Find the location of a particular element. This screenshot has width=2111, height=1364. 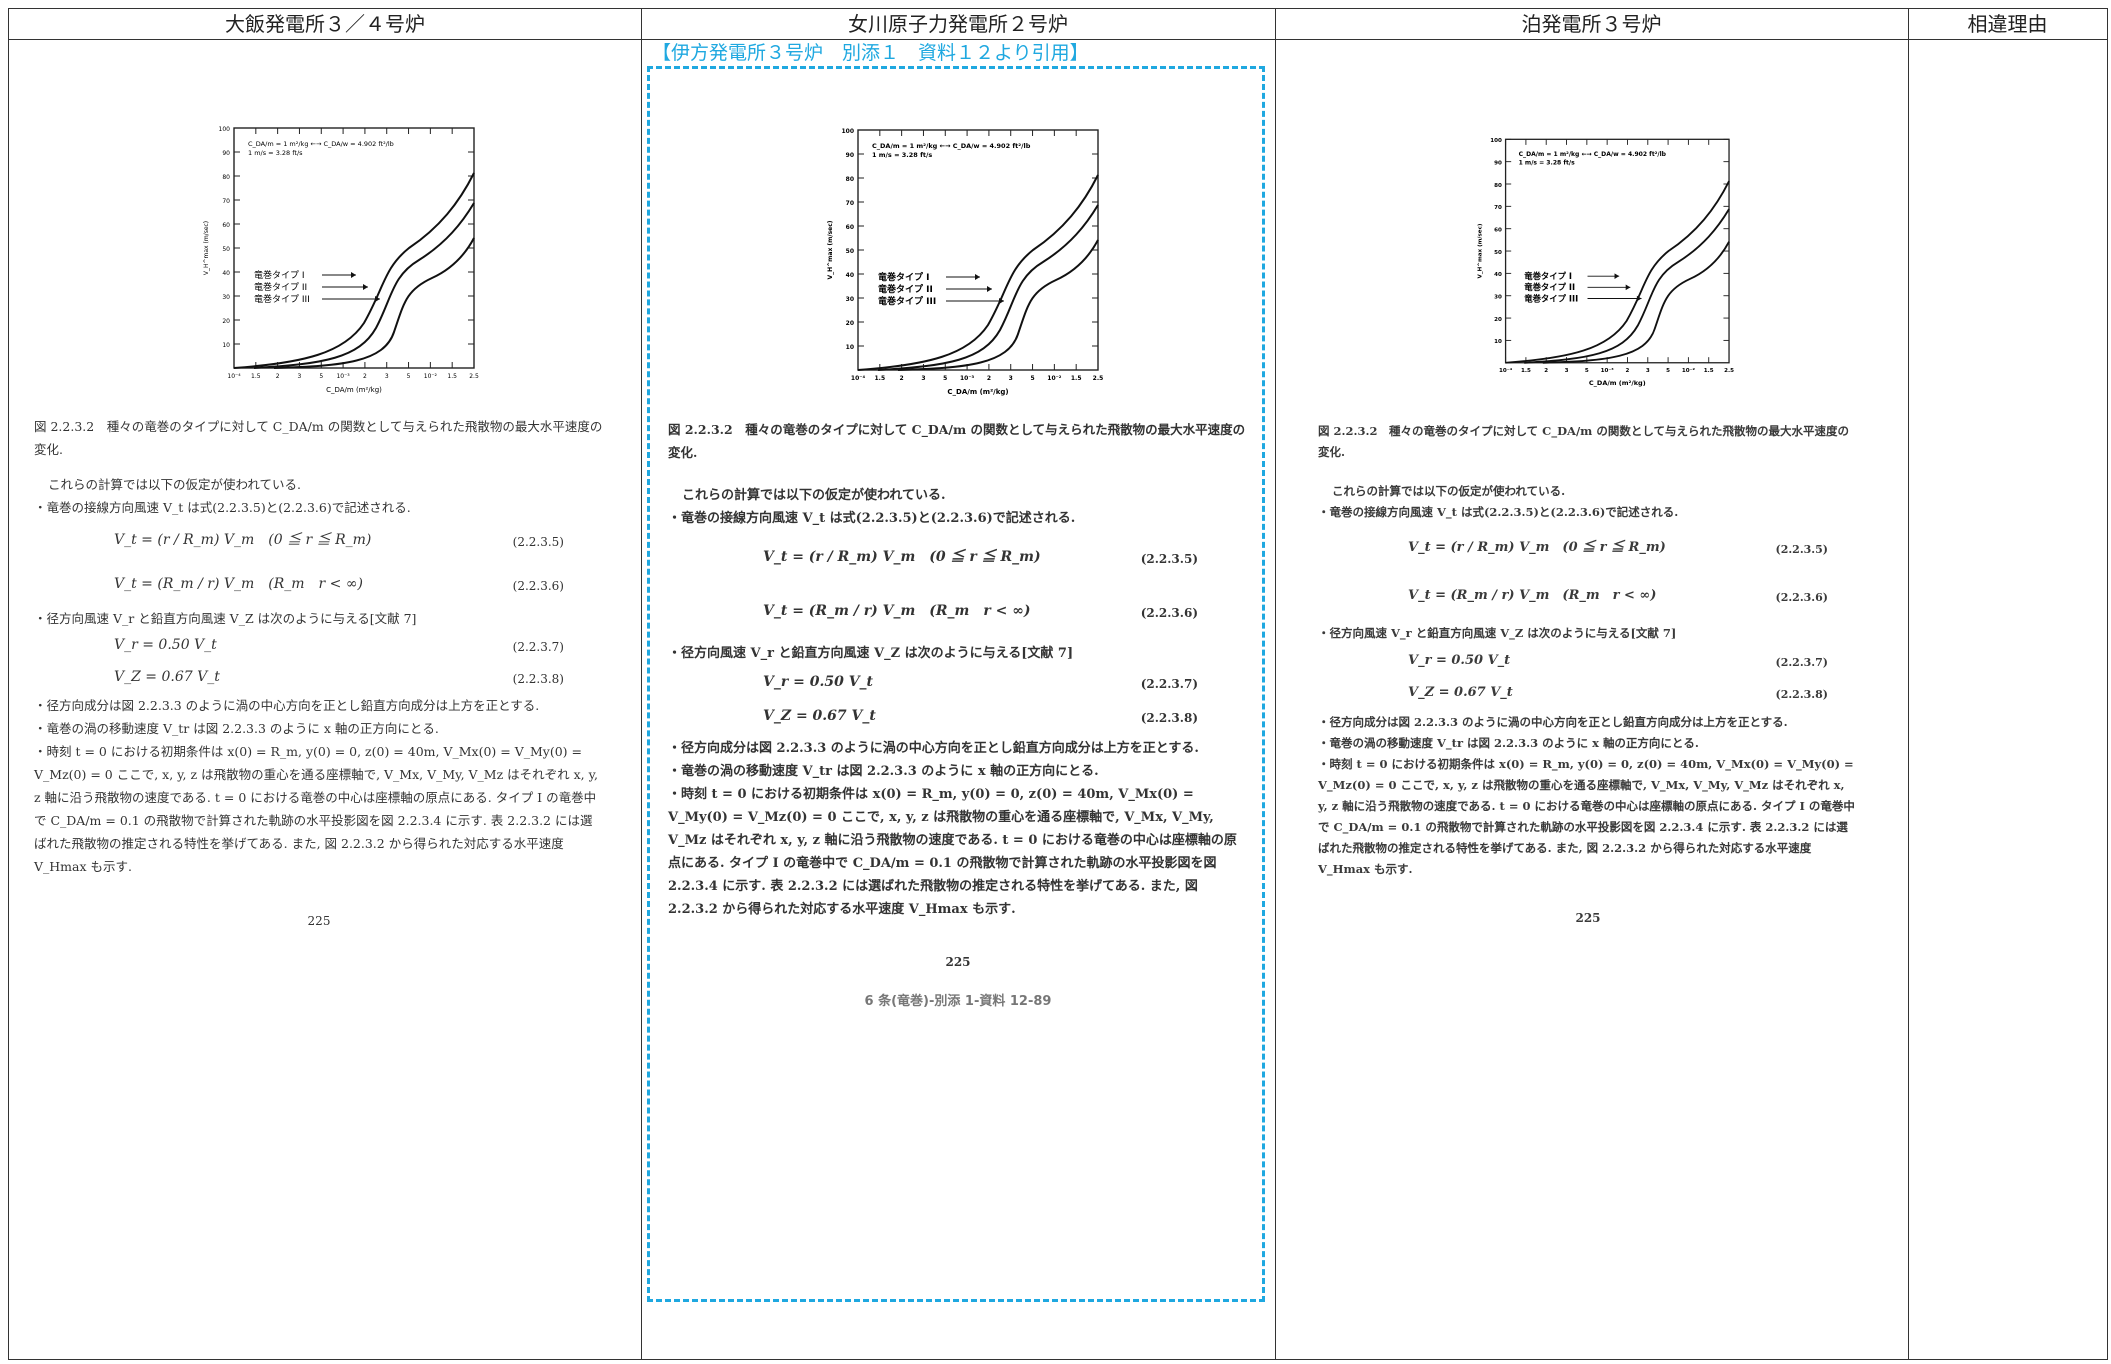

table-header: 大飯発電所３／４号炉 女川原子力発電所２号炉 泊発電所３号炉 相違理由 is located at coordinates (1058, 24).